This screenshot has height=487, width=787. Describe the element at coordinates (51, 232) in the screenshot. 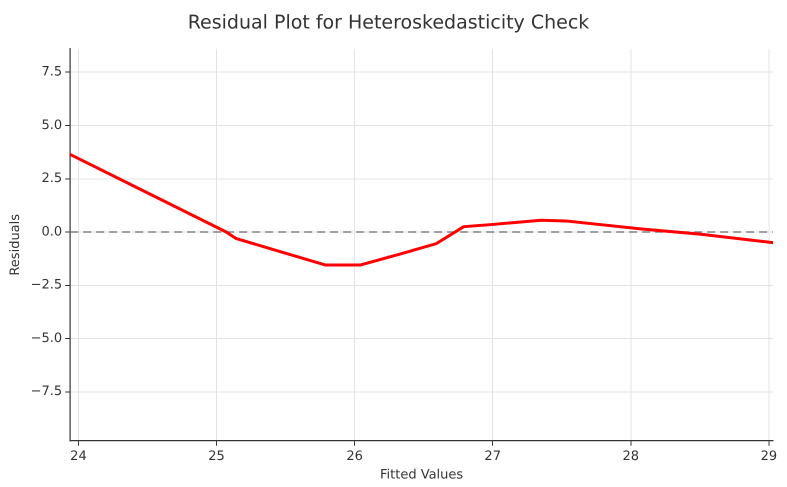

I see `y-tick-label: 0.0` at that location.